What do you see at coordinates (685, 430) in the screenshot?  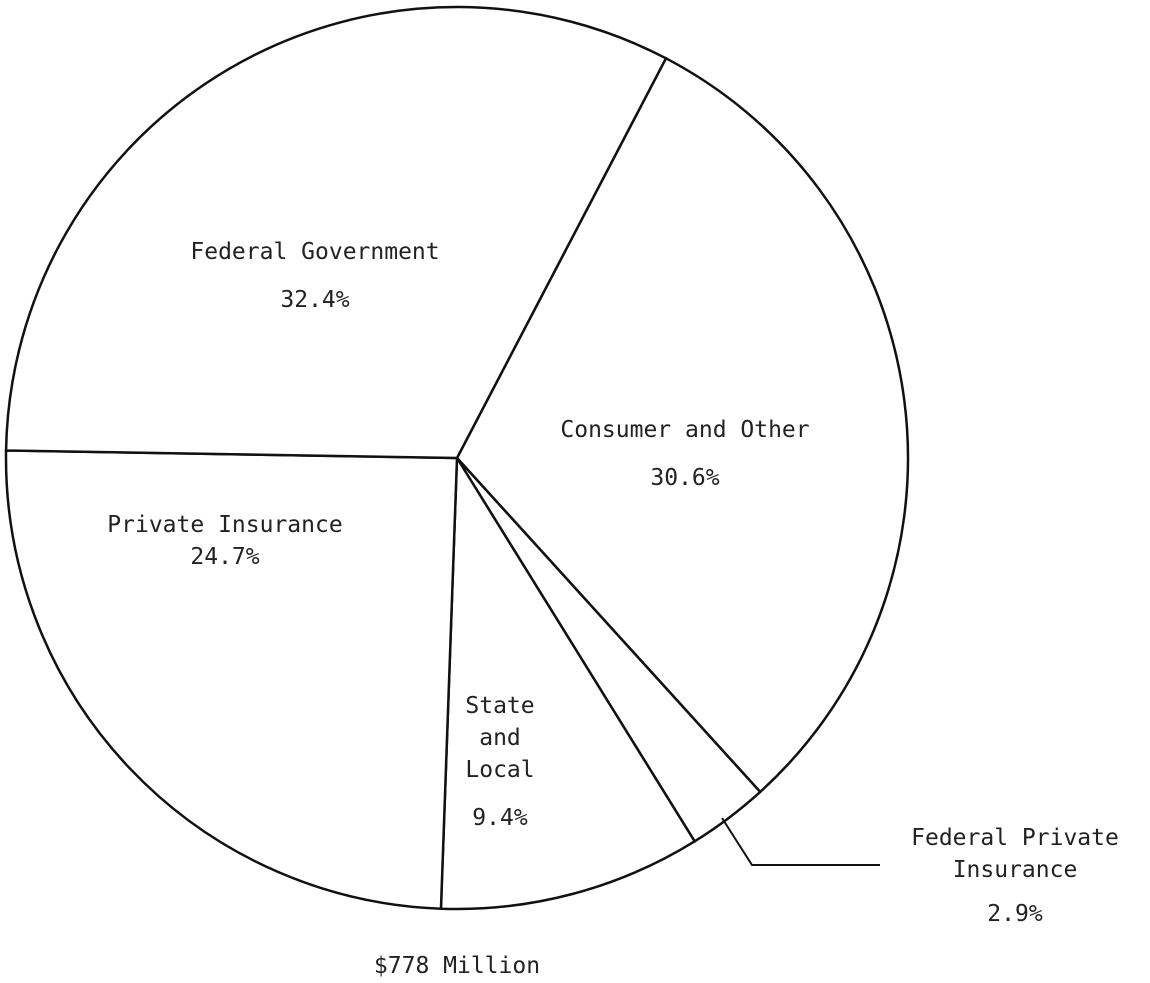 I see `slice-label: Consumer and Other` at bounding box center [685, 430].